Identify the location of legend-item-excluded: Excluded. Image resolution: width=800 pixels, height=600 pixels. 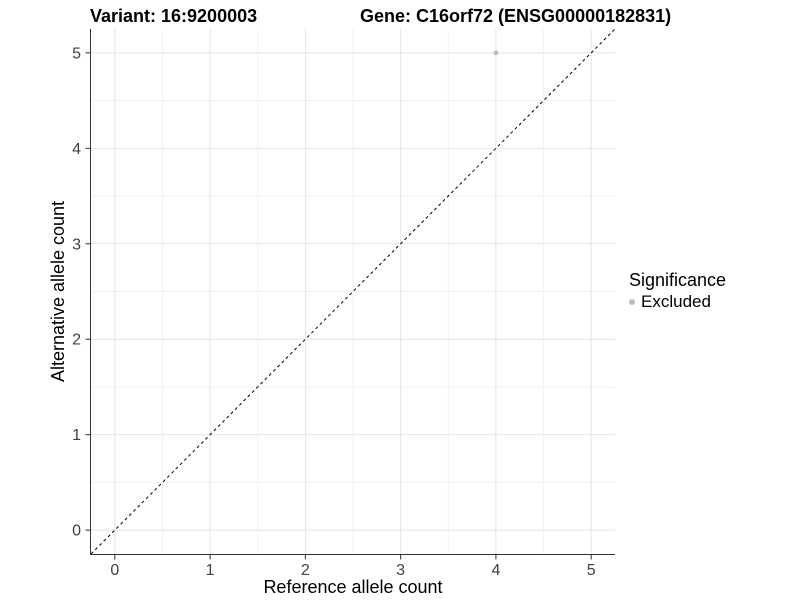
(677, 301).